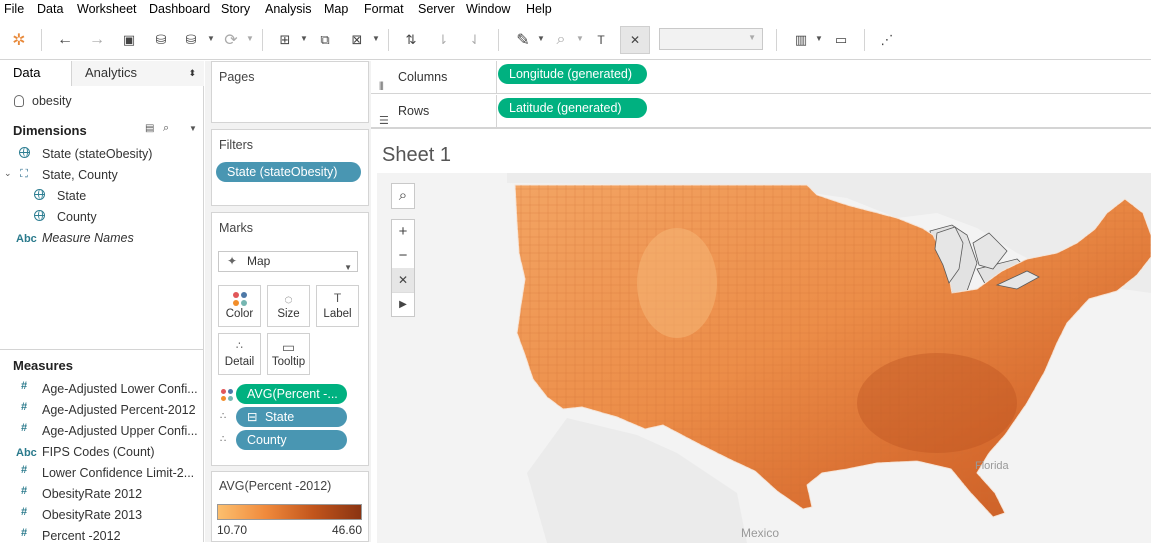 The height and width of the screenshot is (547, 1151). I want to click on field-measure: # Percent -2012, so click(101, 536).